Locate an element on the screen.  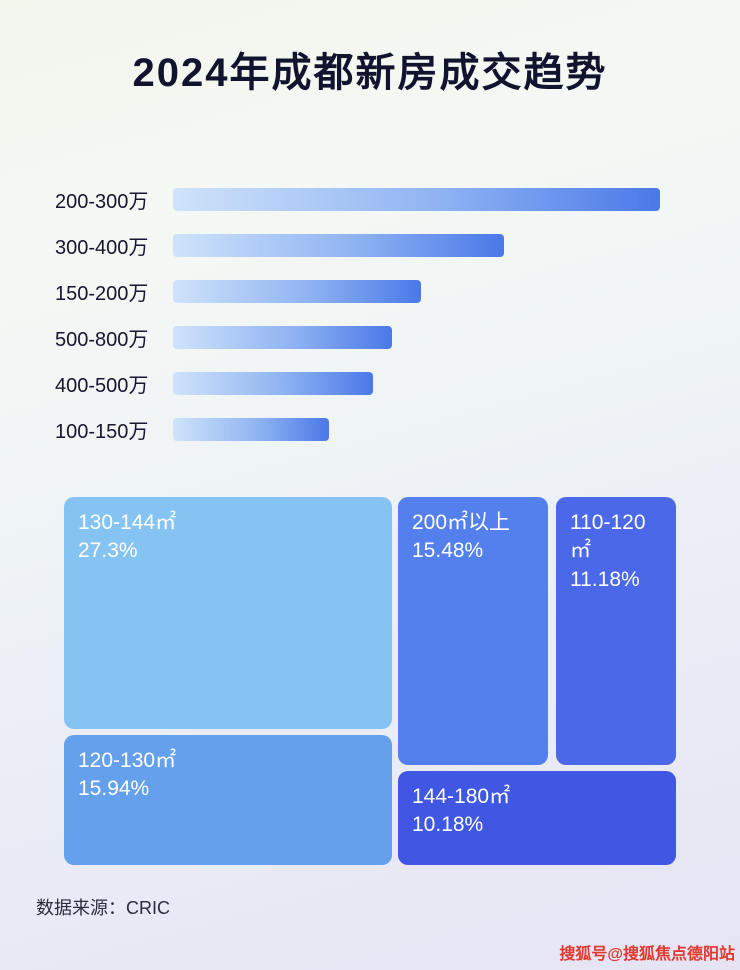
bar-row: 100-150万 is located at coordinates (375, 429).